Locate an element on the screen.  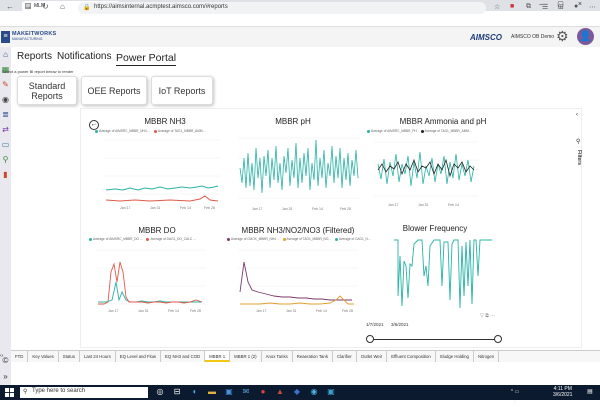
chart-title-mbbr-nh3: MBBR NH3 is located at coordinates (165, 121).